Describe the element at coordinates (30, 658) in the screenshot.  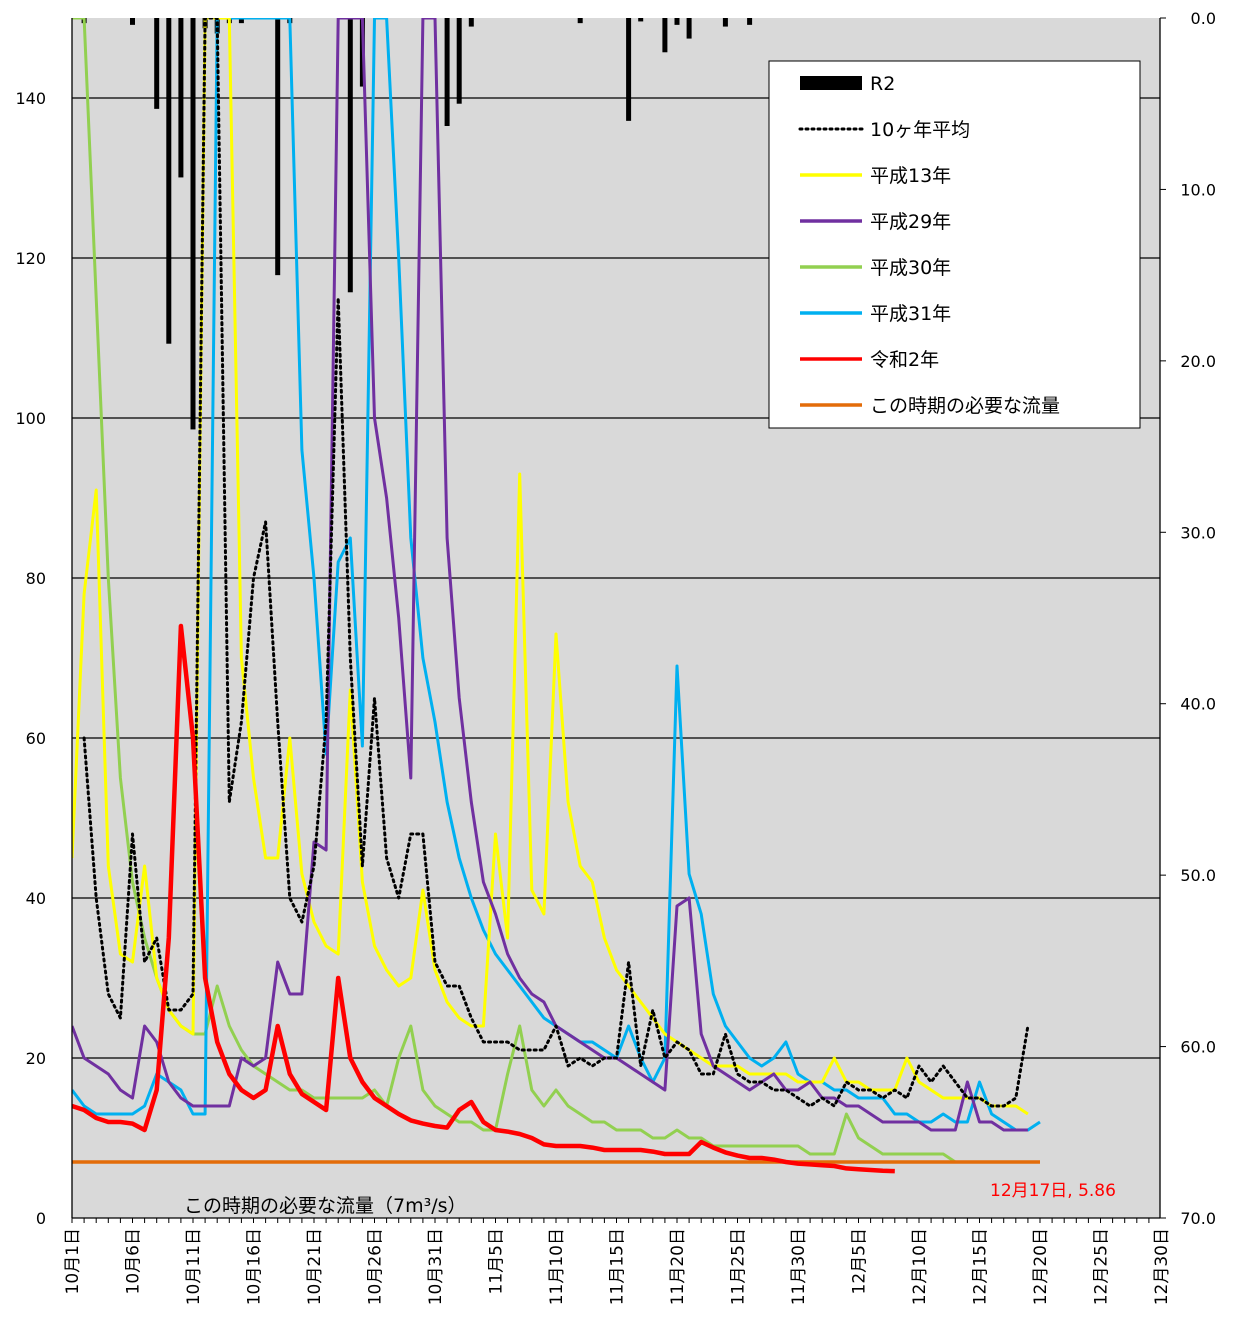
I see `y-axis-left-ticks: 0 20 40 60 80 100 120 140` at that location.